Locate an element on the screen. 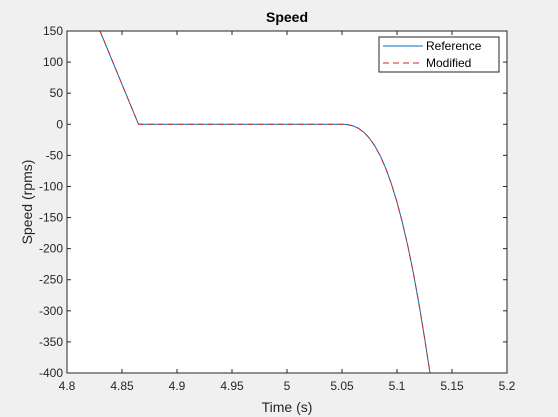 This screenshot has width=558, height=417. chart-title: Speed is located at coordinates (287, 17).